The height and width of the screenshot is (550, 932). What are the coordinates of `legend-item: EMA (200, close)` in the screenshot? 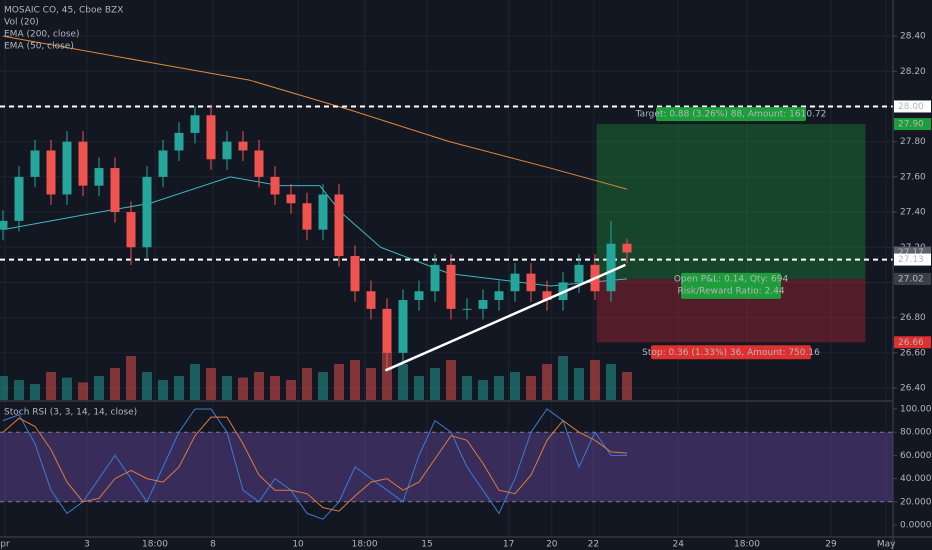 It's located at (42, 35).